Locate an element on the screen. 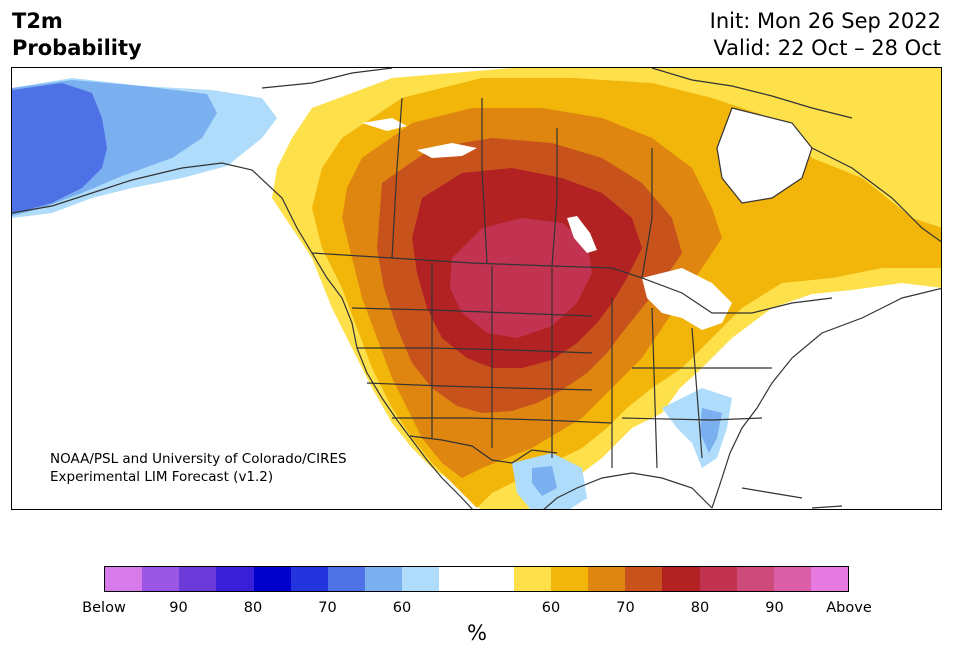  legend-tick-label: Above is located at coordinates (849, 608).